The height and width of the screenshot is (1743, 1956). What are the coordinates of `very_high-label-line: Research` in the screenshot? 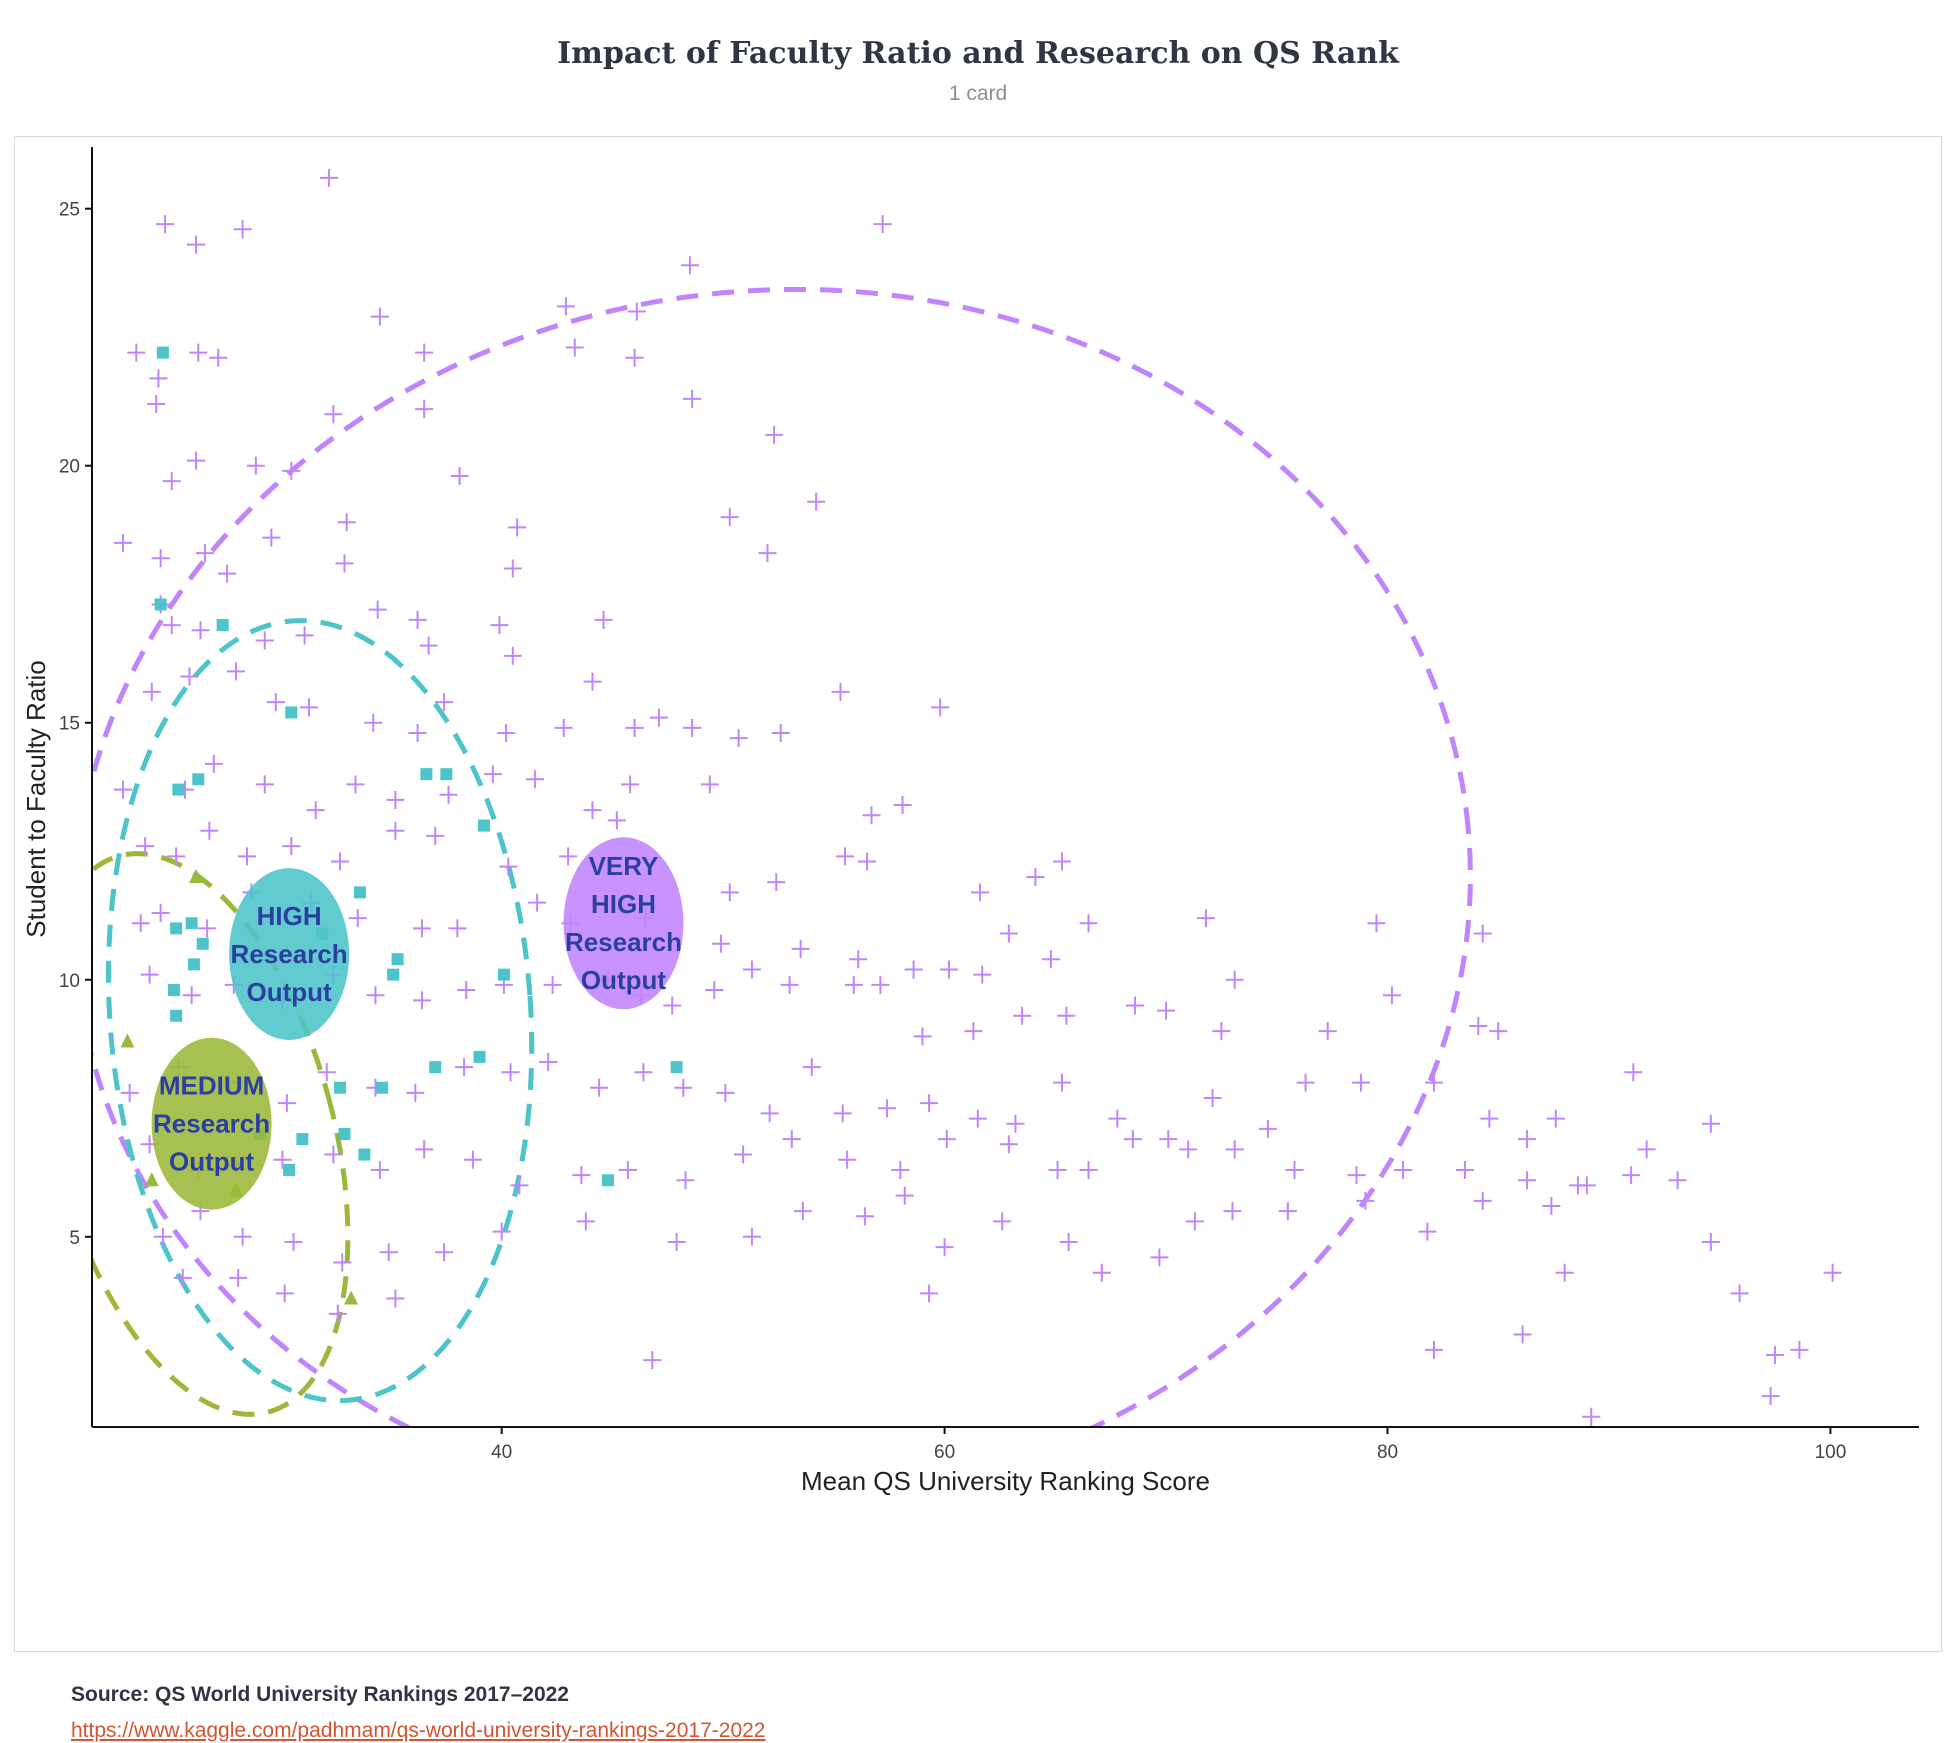 It's located at (623, 942).